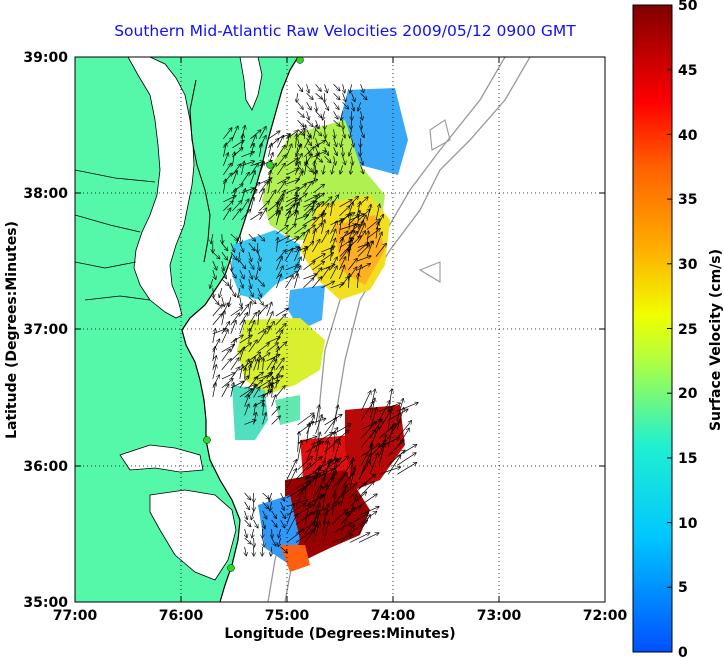  What do you see at coordinates (251, 84) in the screenshot?
I see `delaware-bay` at bounding box center [251, 84].